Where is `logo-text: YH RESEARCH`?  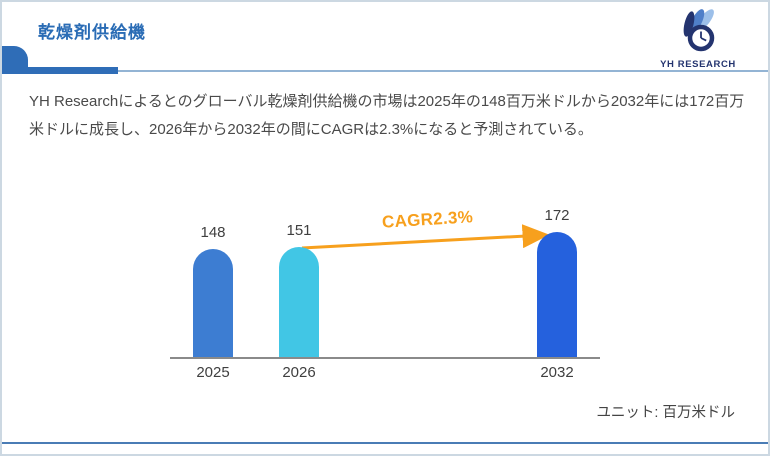 logo-text: YH RESEARCH is located at coordinates (698, 64).